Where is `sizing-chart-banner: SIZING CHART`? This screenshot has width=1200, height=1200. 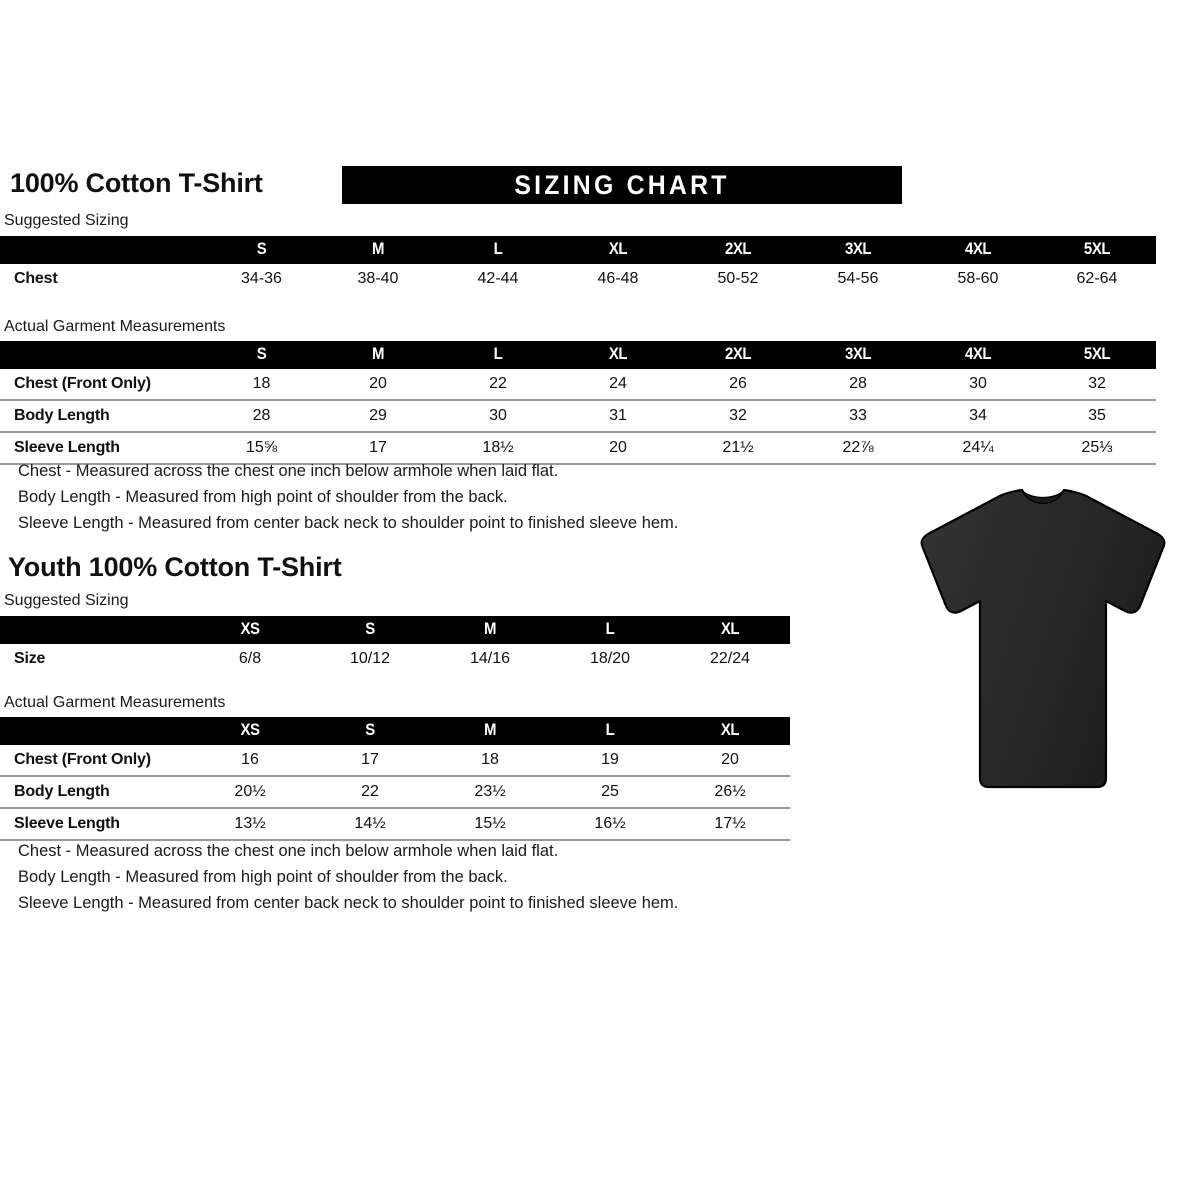 sizing-chart-banner: SIZING CHART is located at coordinates (622, 185).